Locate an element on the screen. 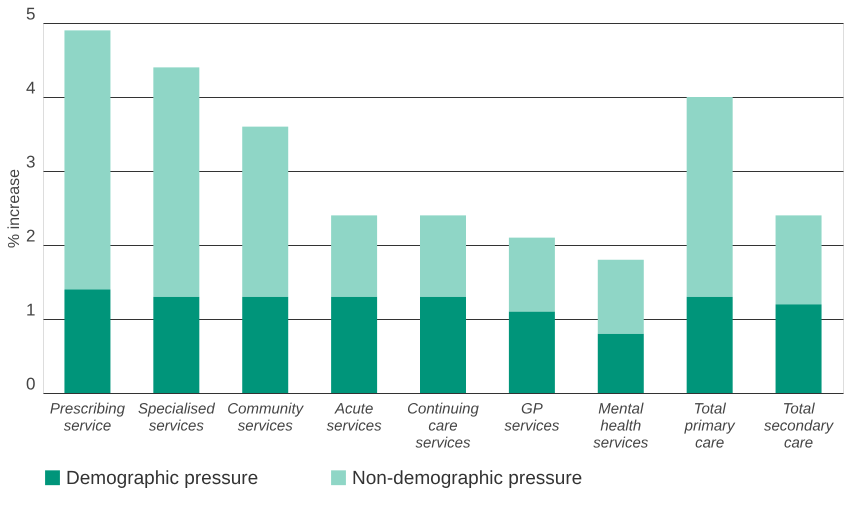 This screenshot has width=862, height=521. legend-label: Non-demographic pressure is located at coordinates (467, 478).